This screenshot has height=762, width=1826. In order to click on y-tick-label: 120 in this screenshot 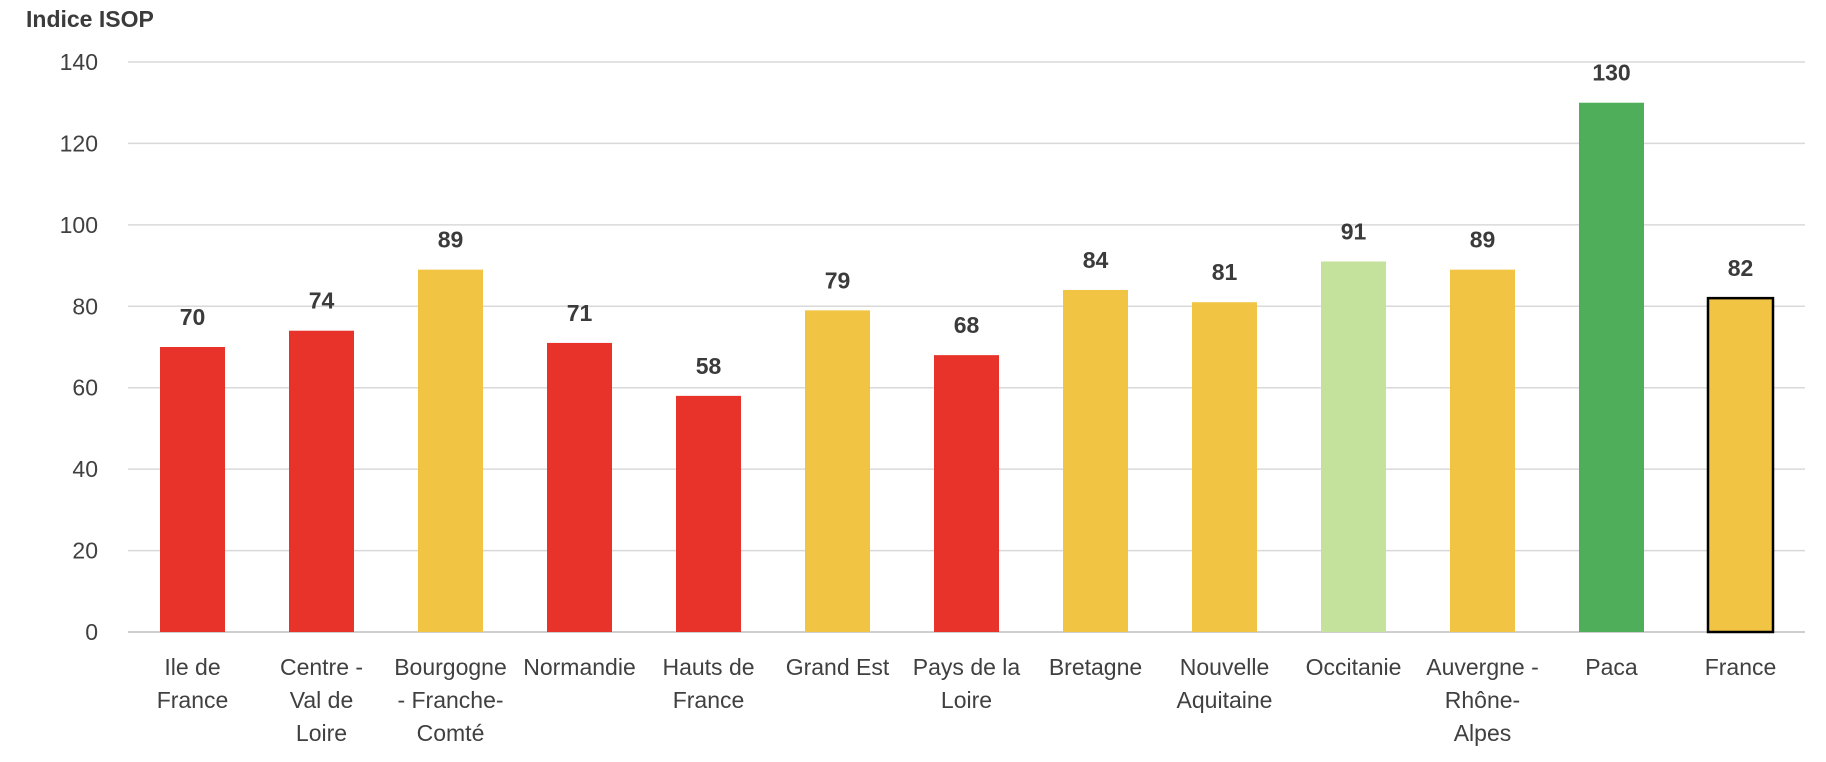, I will do `click(79, 143)`.